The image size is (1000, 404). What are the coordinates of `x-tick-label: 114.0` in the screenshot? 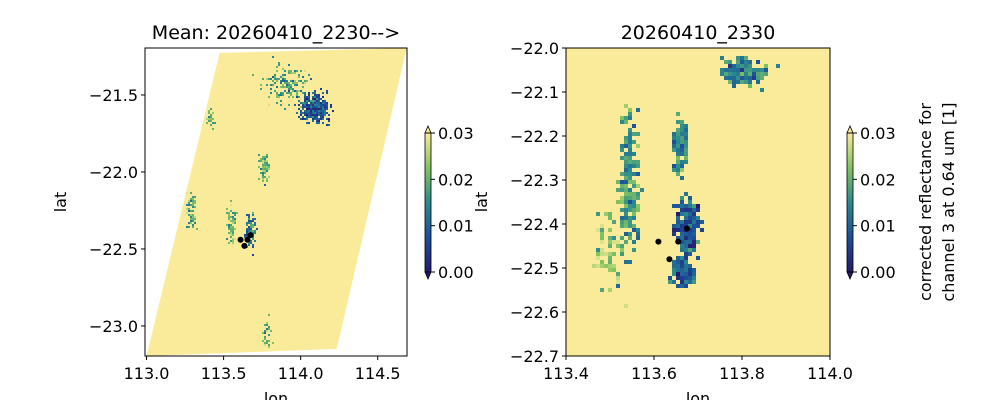 It's located at (830, 373).